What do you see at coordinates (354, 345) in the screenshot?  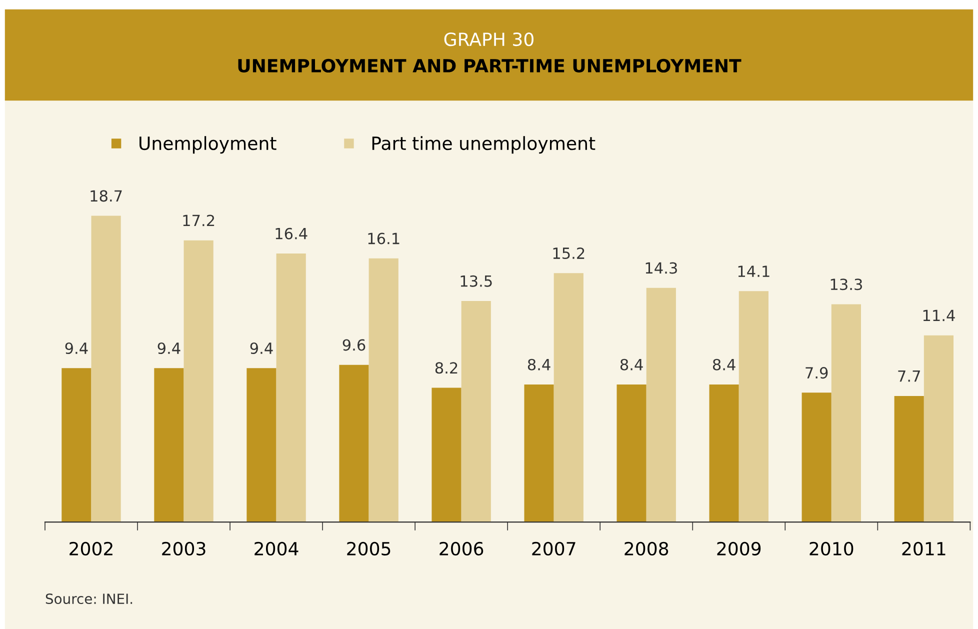 I see `data-label: 9.6` at bounding box center [354, 345].